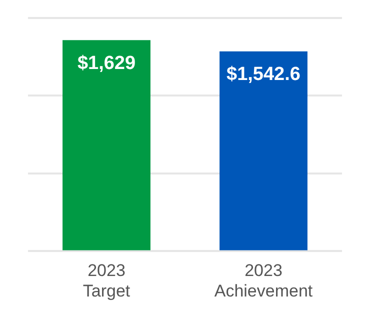 The width and height of the screenshot is (370, 320). I want to click on data-label: $1,629, so click(106, 63).